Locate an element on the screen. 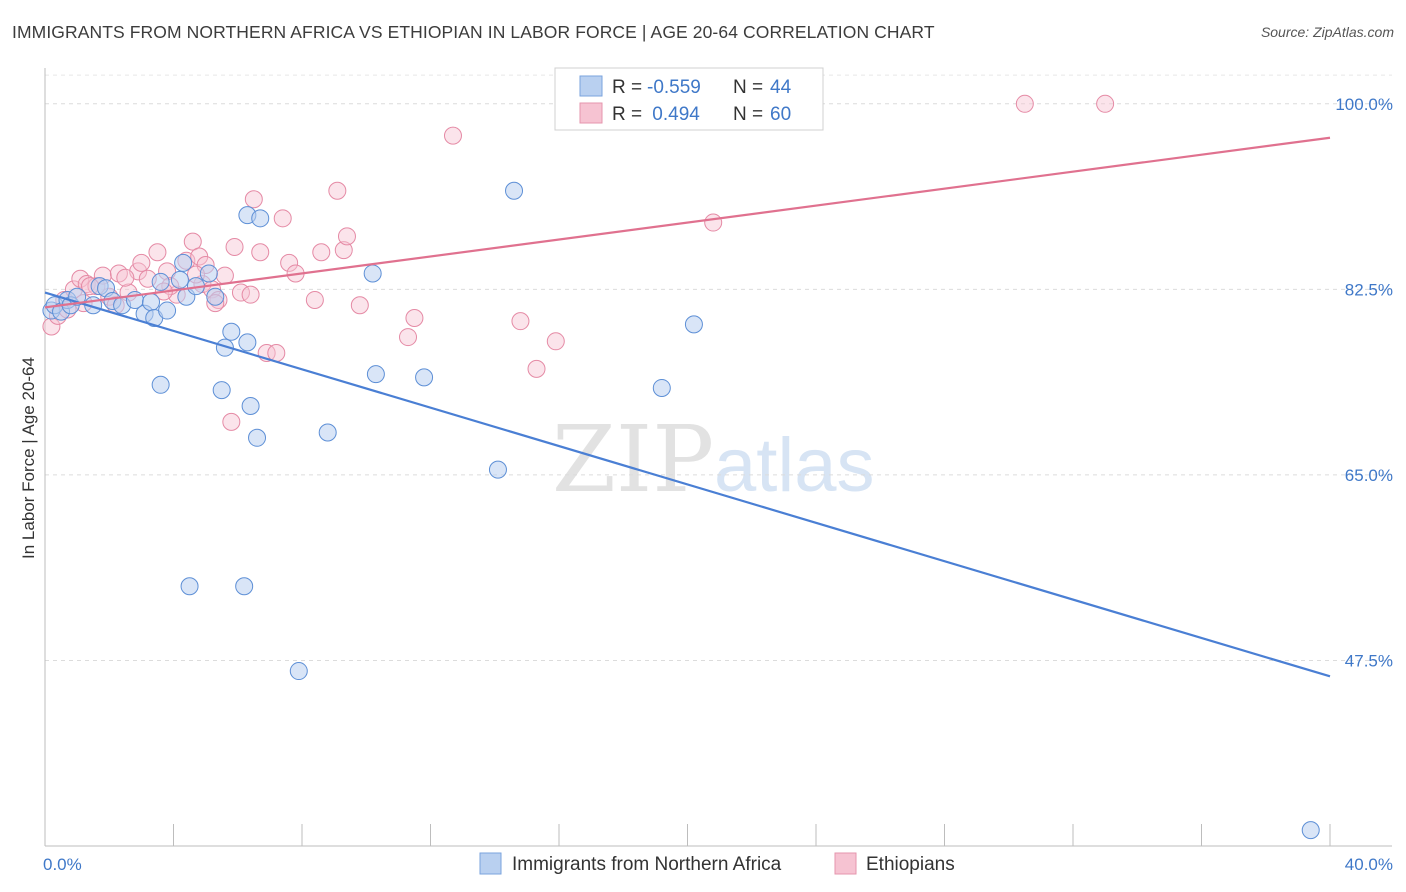  legend-n-label-1: N = is located at coordinates (748, 87).